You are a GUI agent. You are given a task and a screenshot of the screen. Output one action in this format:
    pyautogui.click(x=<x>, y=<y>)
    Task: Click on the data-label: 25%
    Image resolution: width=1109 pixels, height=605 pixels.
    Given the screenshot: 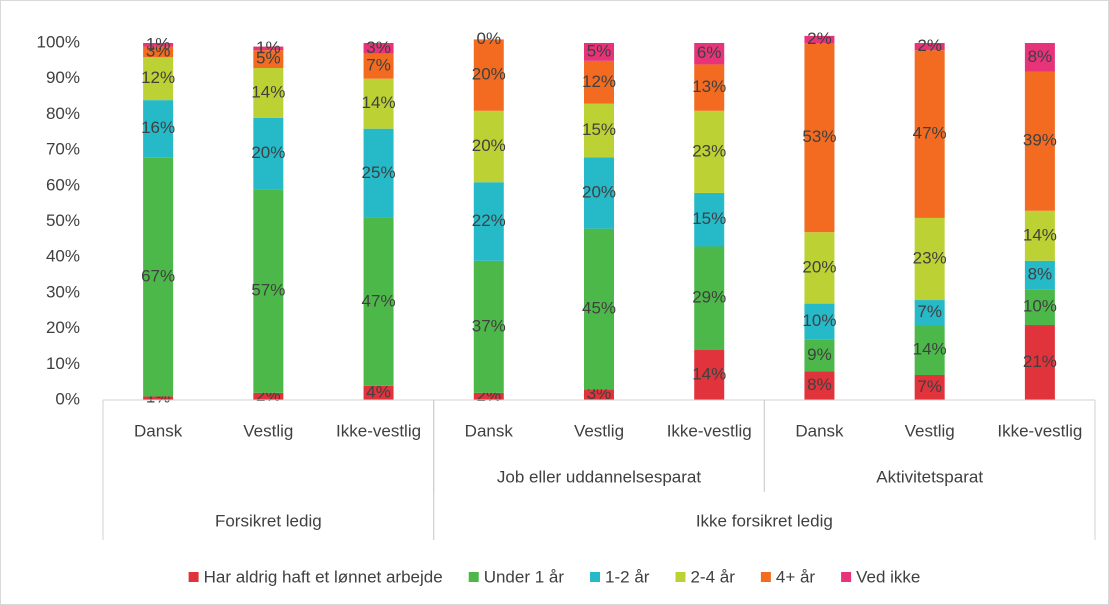 What is the action you would take?
    pyautogui.click(x=379, y=172)
    